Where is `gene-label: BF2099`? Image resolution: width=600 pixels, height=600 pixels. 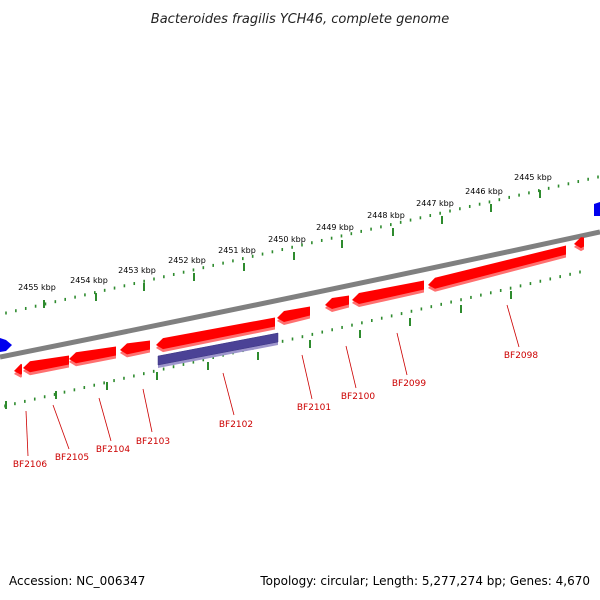
gene-label: BF2099 is located at coordinates (409, 384).